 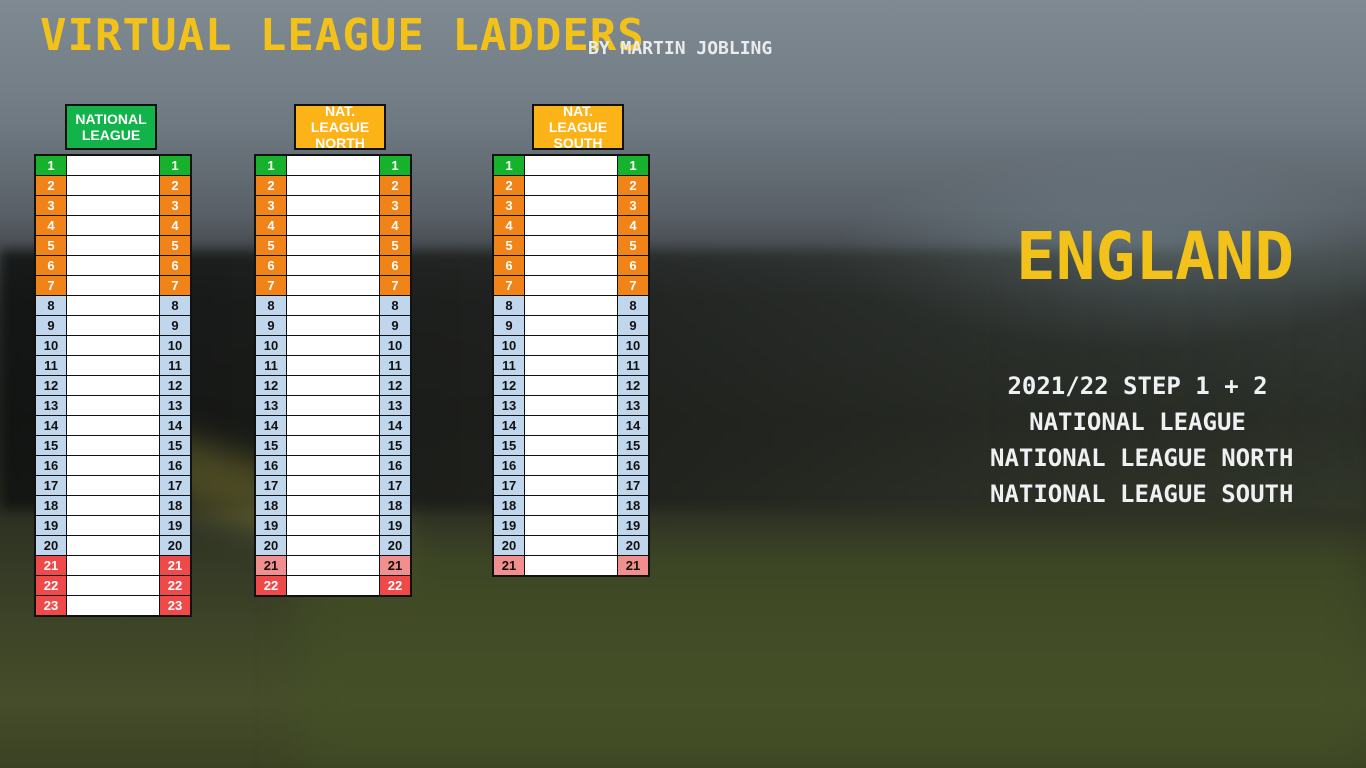 What do you see at coordinates (632, 545) in the screenshot?
I see `position-number-right: 20` at bounding box center [632, 545].